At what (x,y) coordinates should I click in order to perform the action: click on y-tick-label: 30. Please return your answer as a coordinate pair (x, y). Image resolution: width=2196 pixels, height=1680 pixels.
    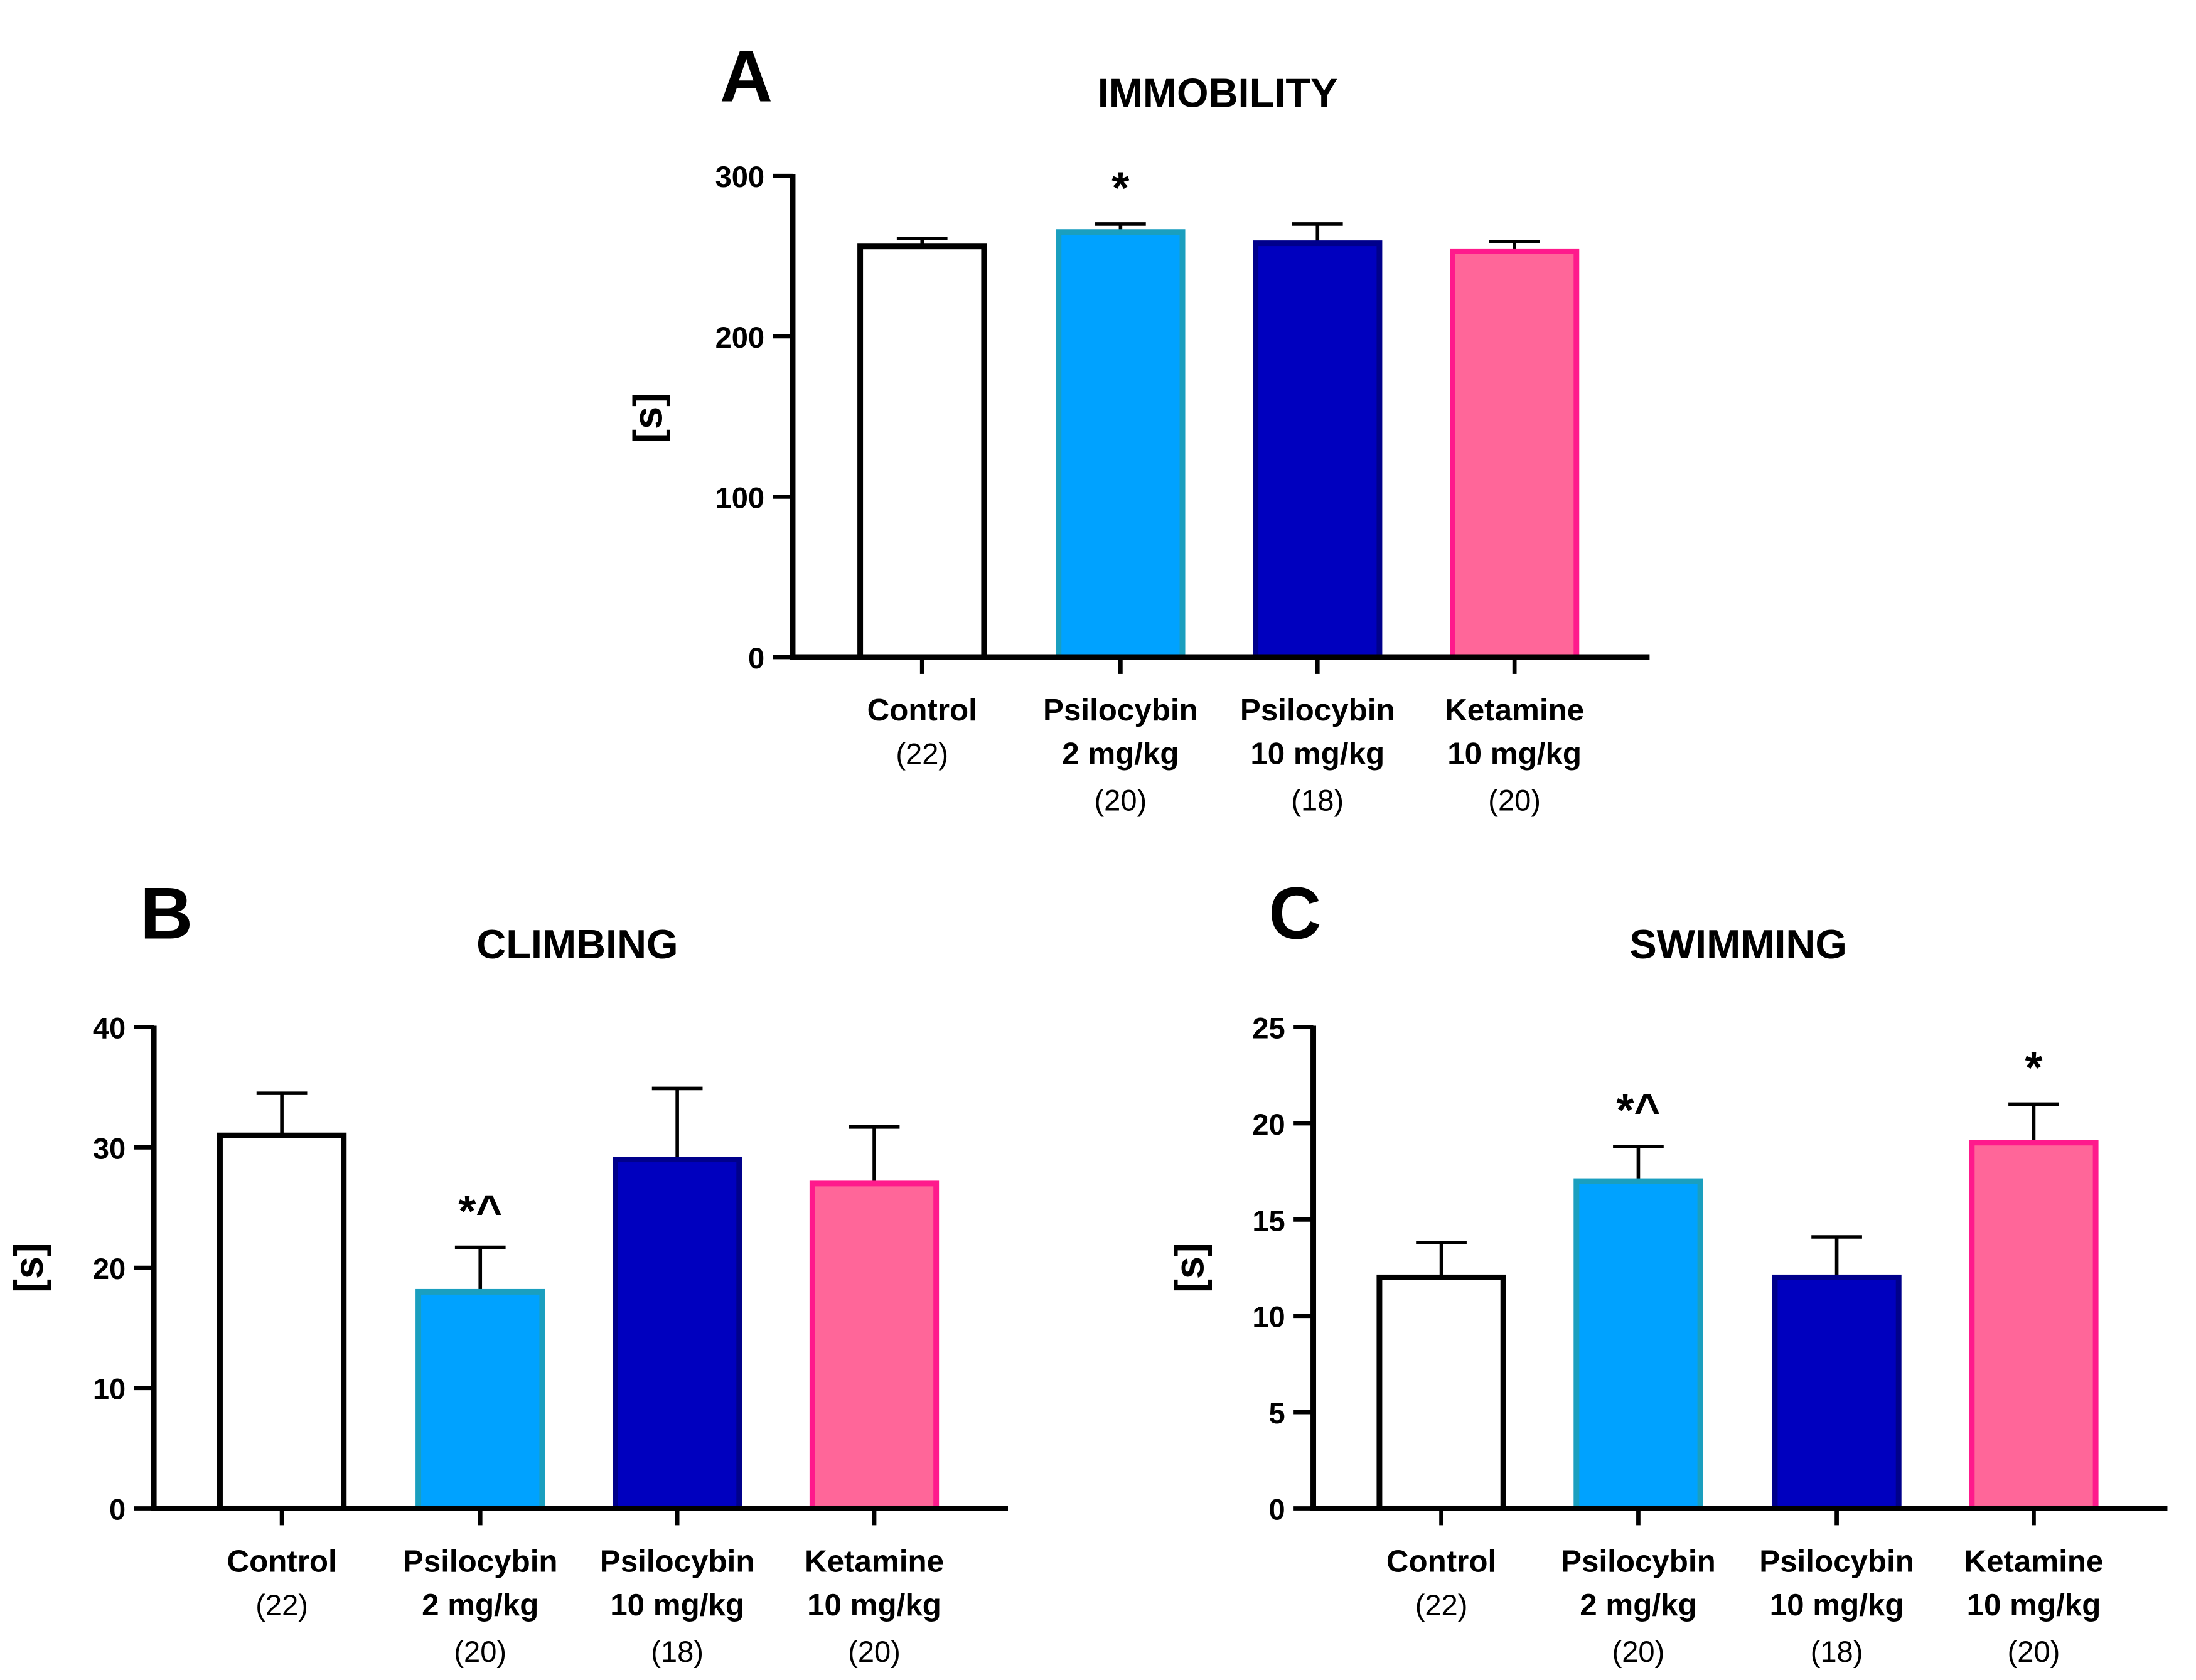
    Looking at the image, I should click on (109, 1148).